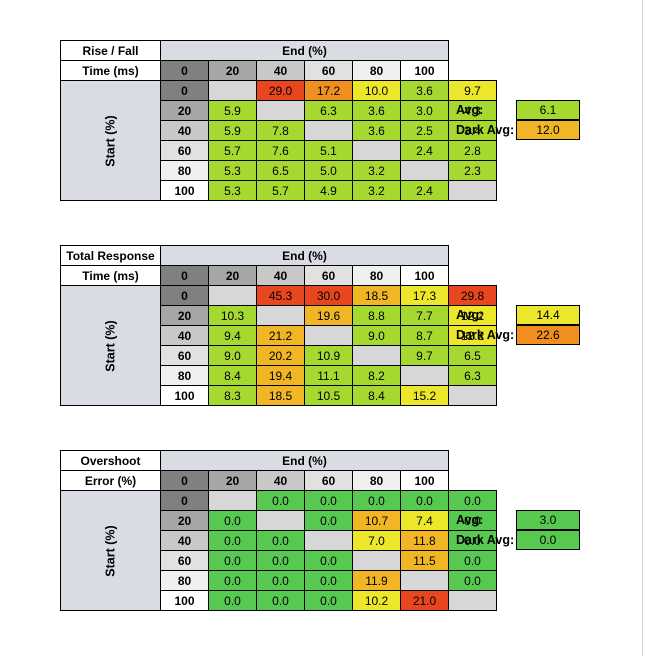 The image size is (646, 656). Describe the element at coordinates (424, 600) in the screenshot. I see `data-cell: 21.0` at that location.